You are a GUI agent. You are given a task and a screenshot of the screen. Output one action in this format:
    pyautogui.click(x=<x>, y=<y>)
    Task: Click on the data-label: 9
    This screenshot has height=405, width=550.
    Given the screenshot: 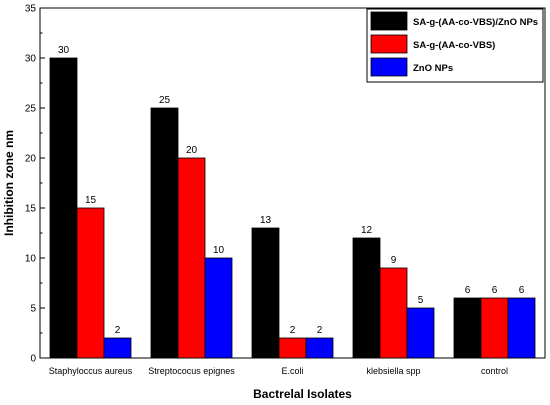 What is the action you would take?
    pyautogui.click(x=394, y=260)
    